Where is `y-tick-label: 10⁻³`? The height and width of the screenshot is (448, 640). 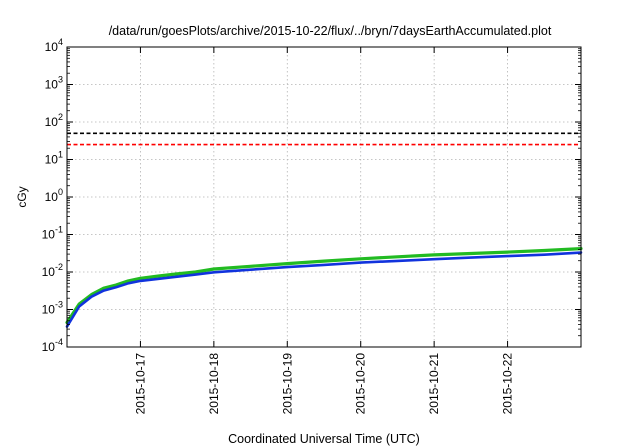
y-tick-label: 10⁻³ is located at coordinates (52, 308).